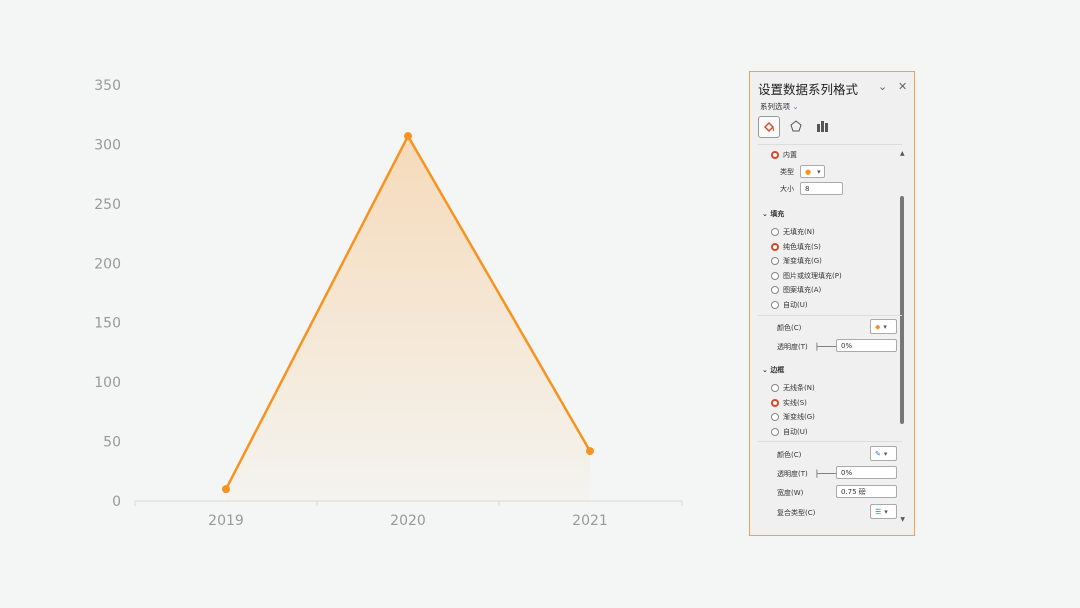 The height and width of the screenshot is (608, 1080). I want to click on borderopts-option: 渐变线(G), so click(793, 417).